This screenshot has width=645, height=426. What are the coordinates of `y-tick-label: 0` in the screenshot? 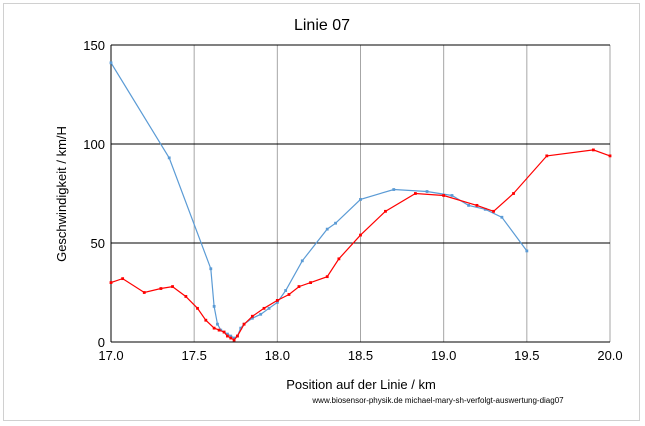 It's located at (101, 342).